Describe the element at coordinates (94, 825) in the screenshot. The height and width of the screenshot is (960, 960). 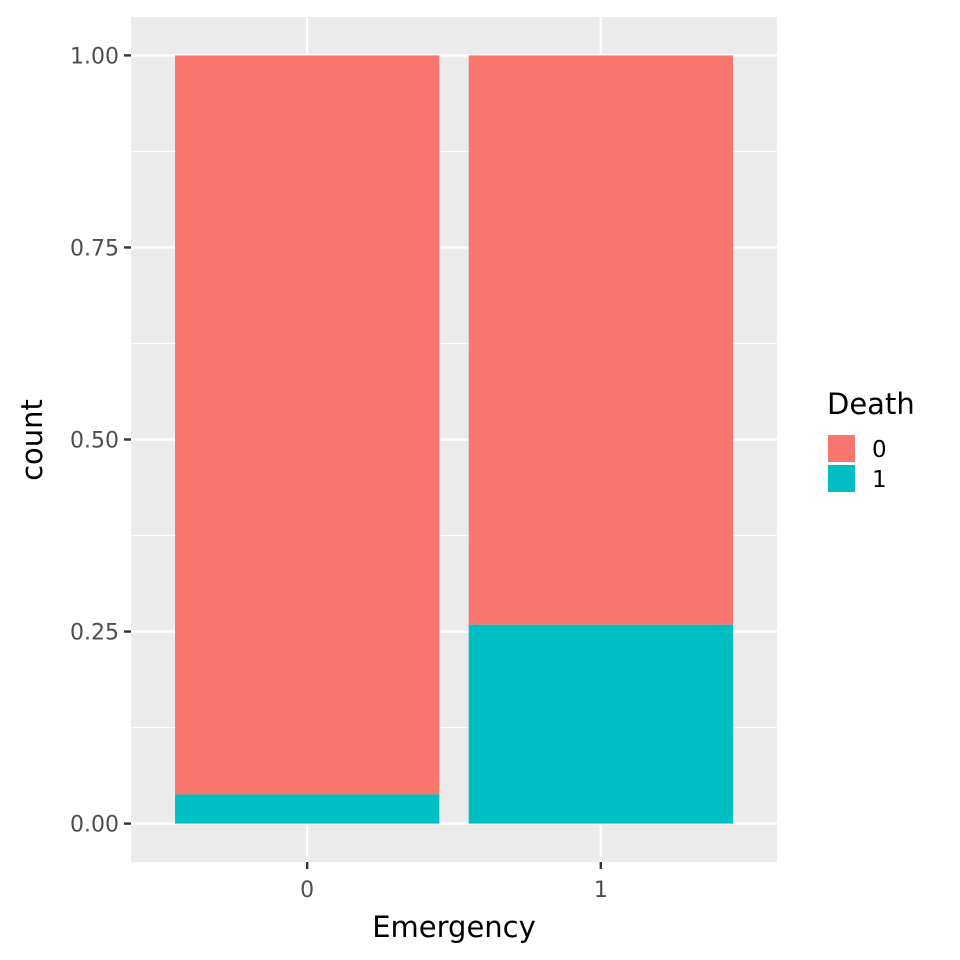
I see `y-tick-label: 0.00` at that location.